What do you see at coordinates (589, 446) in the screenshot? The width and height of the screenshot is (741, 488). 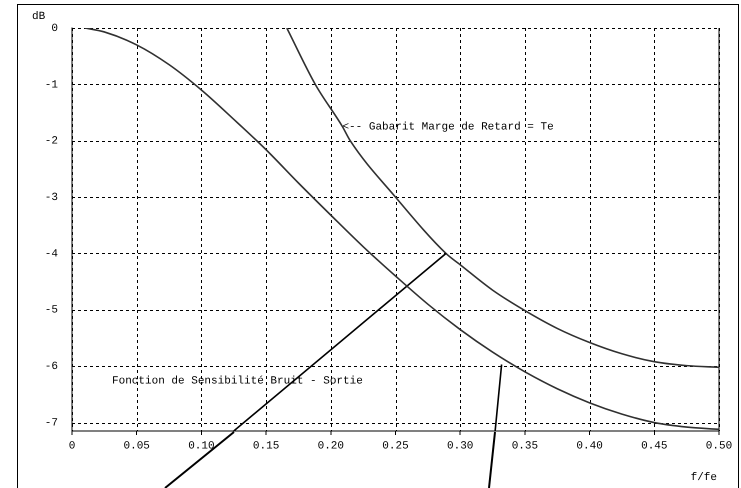 I see `x-tick-label: 0.40` at bounding box center [589, 446].